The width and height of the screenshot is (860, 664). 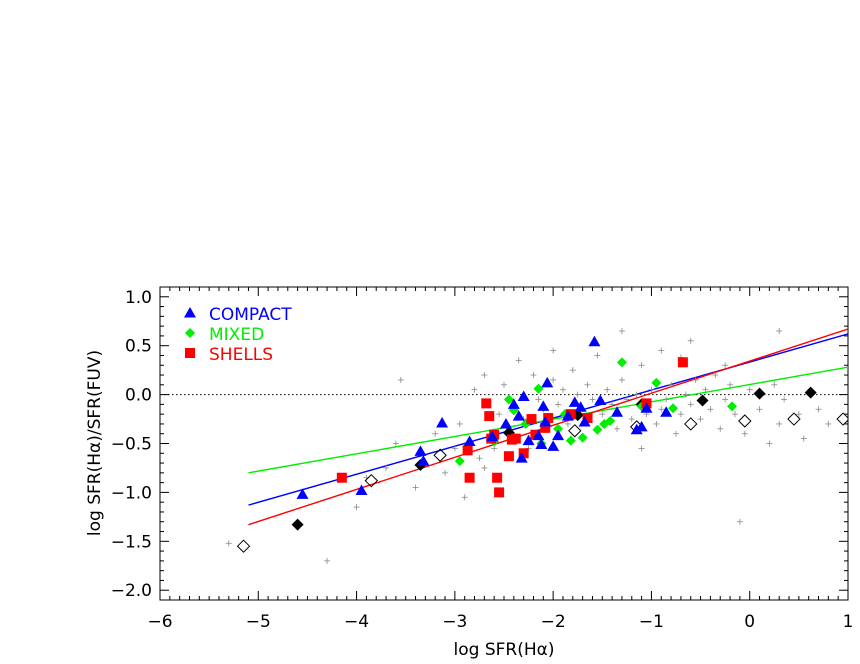 What do you see at coordinates (190, 353) in the screenshot?
I see `legend-marker` at bounding box center [190, 353].